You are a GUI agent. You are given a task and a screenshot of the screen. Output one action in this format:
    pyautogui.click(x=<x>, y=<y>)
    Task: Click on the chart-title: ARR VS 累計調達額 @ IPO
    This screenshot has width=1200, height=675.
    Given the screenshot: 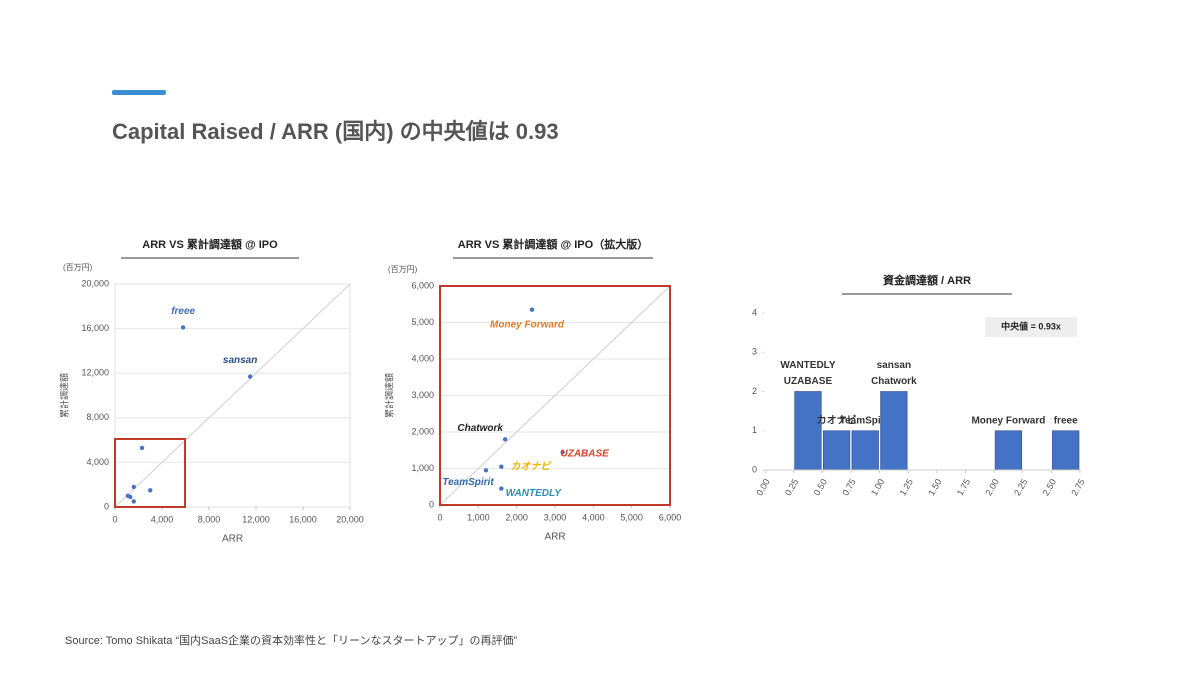 What is the action you would take?
    pyautogui.click(x=210, y=244)
    